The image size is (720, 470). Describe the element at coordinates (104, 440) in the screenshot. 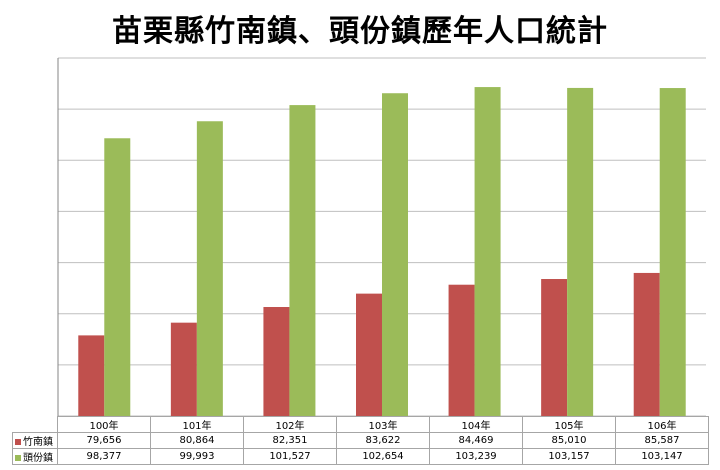

I see `data-label: 79,656` at that location.